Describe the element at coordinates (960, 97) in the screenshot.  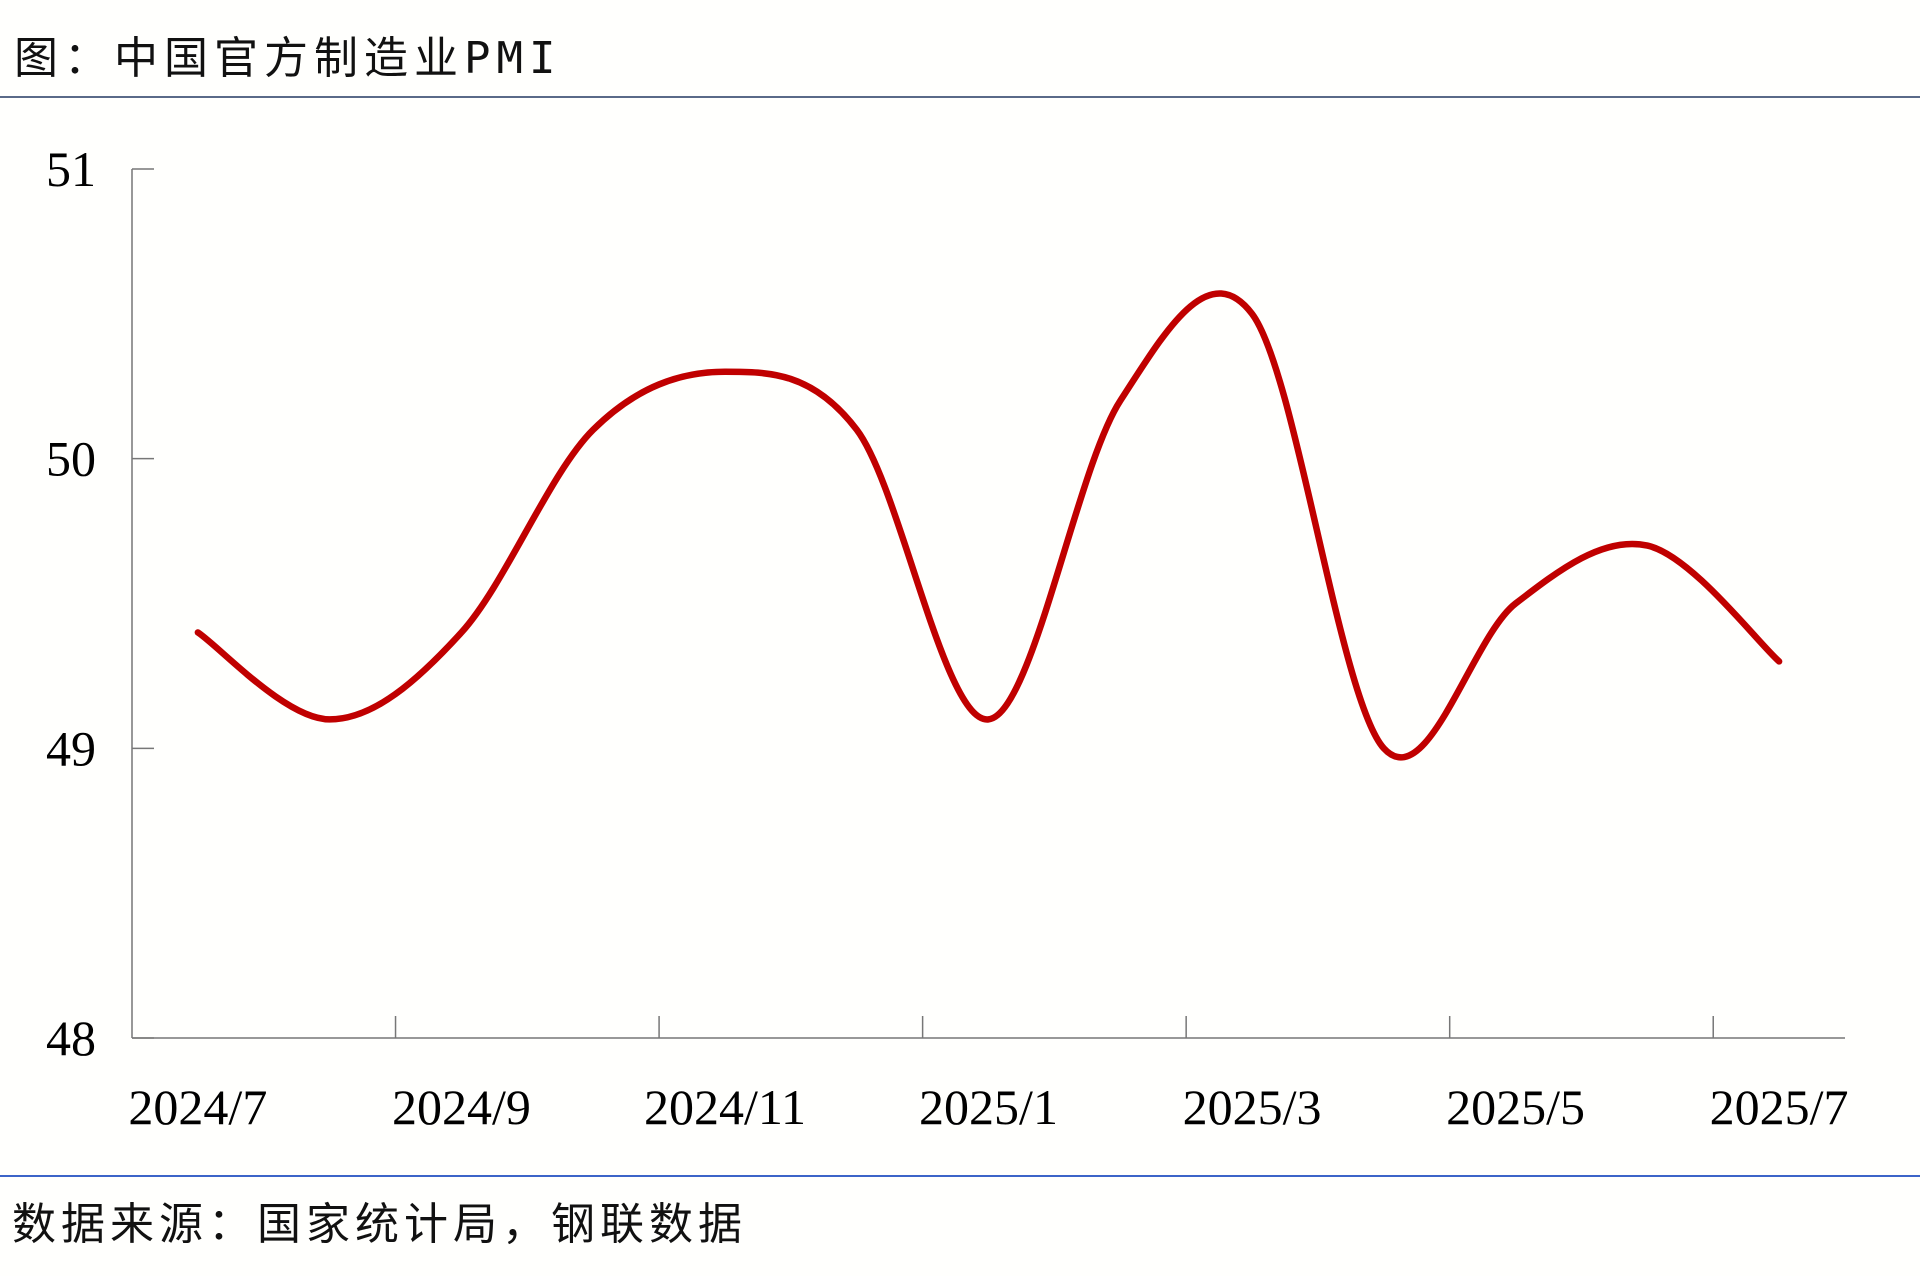
I see `title-divider` at that location.